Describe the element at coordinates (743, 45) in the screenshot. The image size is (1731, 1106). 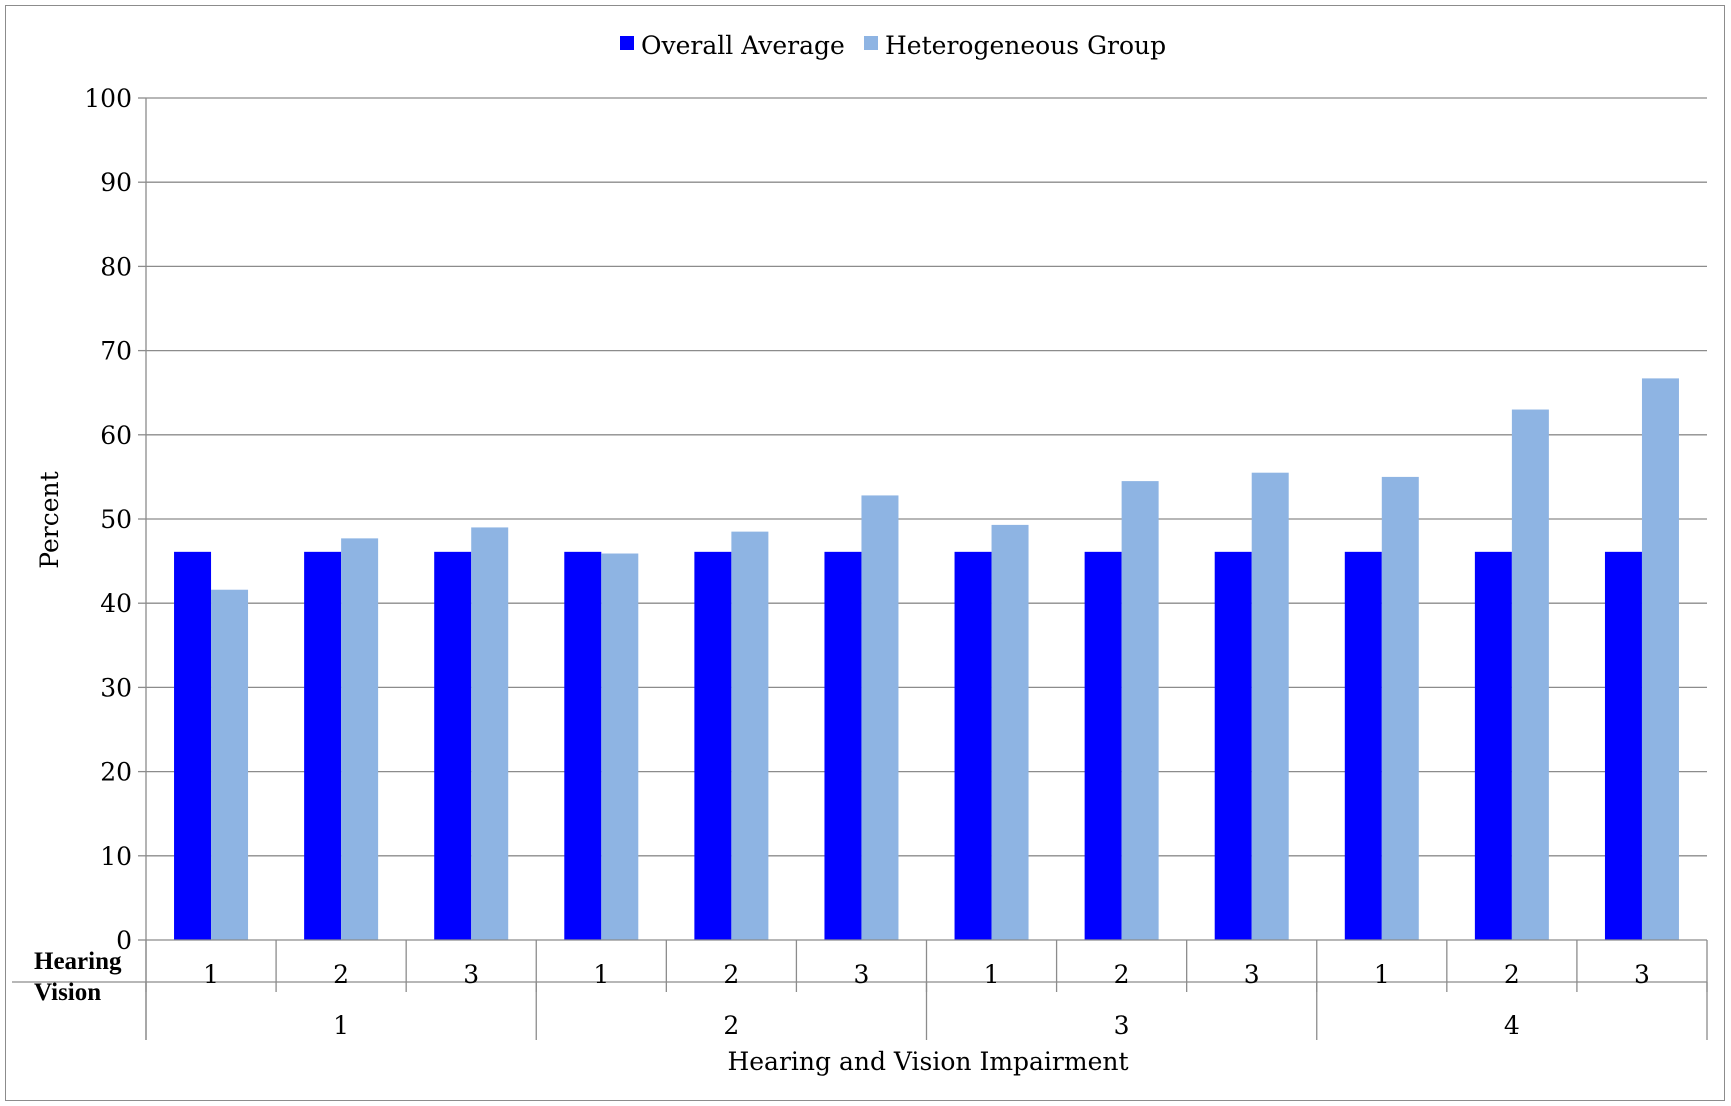
I see `legend-label: Overall Average` at that location.